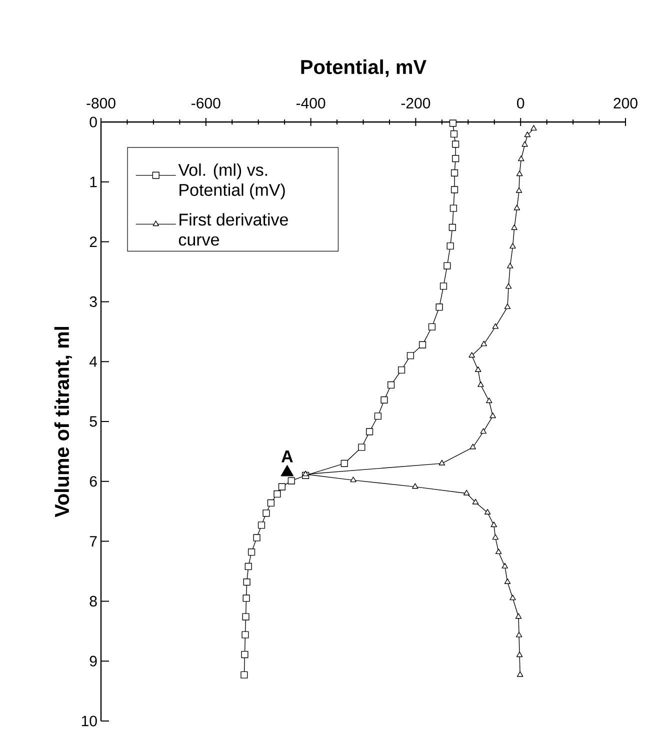 The width and height of the screenshot is (645, 729). Describe the element at coordinates (93, 242) in the screenshot. I see `y-tick-label: 2` at that location.